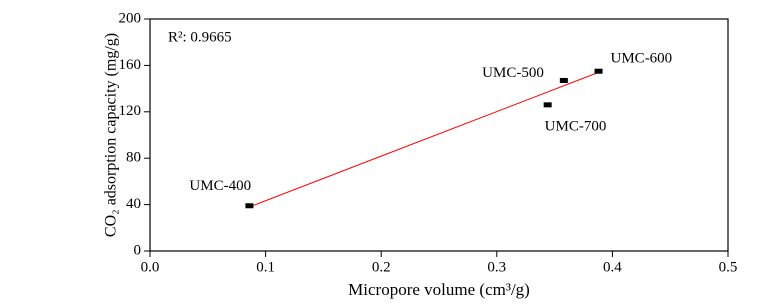  I want to click on y-tick-label: 120, so click(130, 111).